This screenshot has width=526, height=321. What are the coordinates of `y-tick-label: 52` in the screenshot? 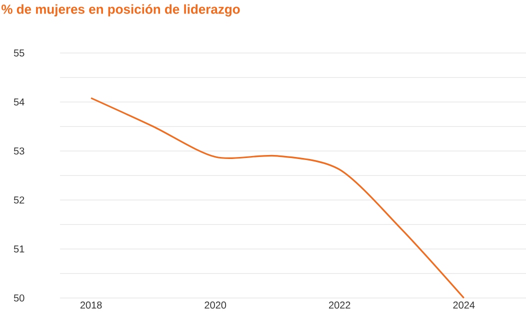 It's located at (19, 200).